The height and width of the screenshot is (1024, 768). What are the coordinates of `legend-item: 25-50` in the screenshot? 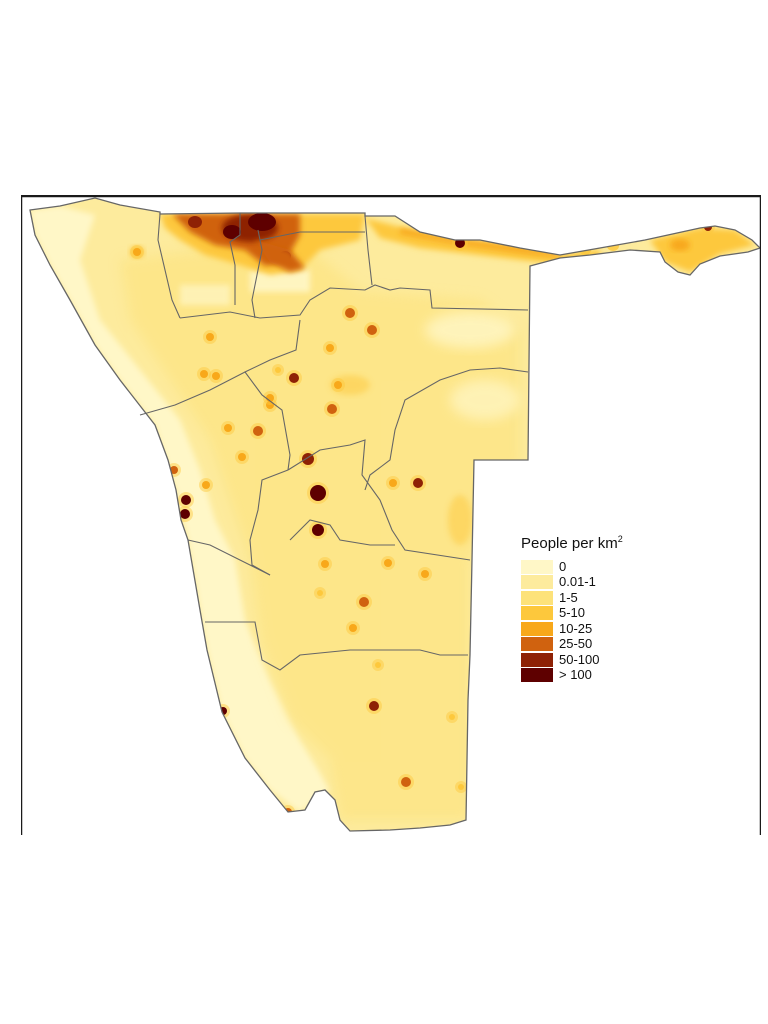 It's located at (581, 645).